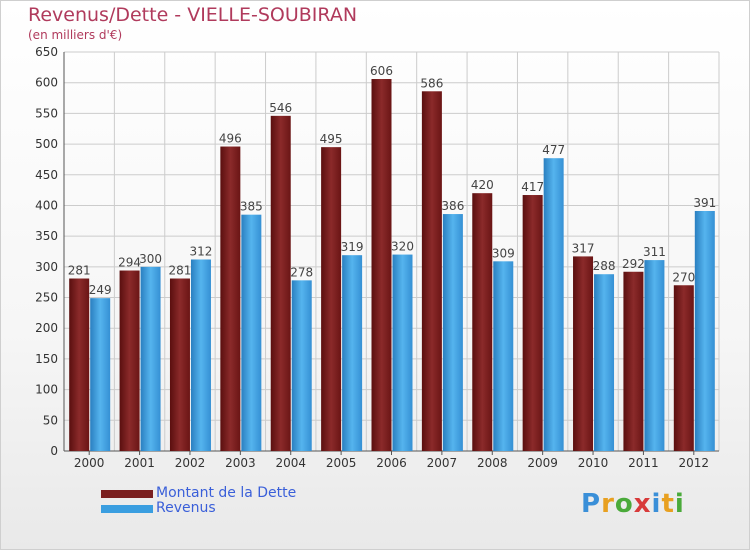 The height and width of the screenshot is (550, 750). What do you see at coordinates (54, 451) in the screenshot?
I see `y-tick-label: 0` at bounding box center [54, 451].